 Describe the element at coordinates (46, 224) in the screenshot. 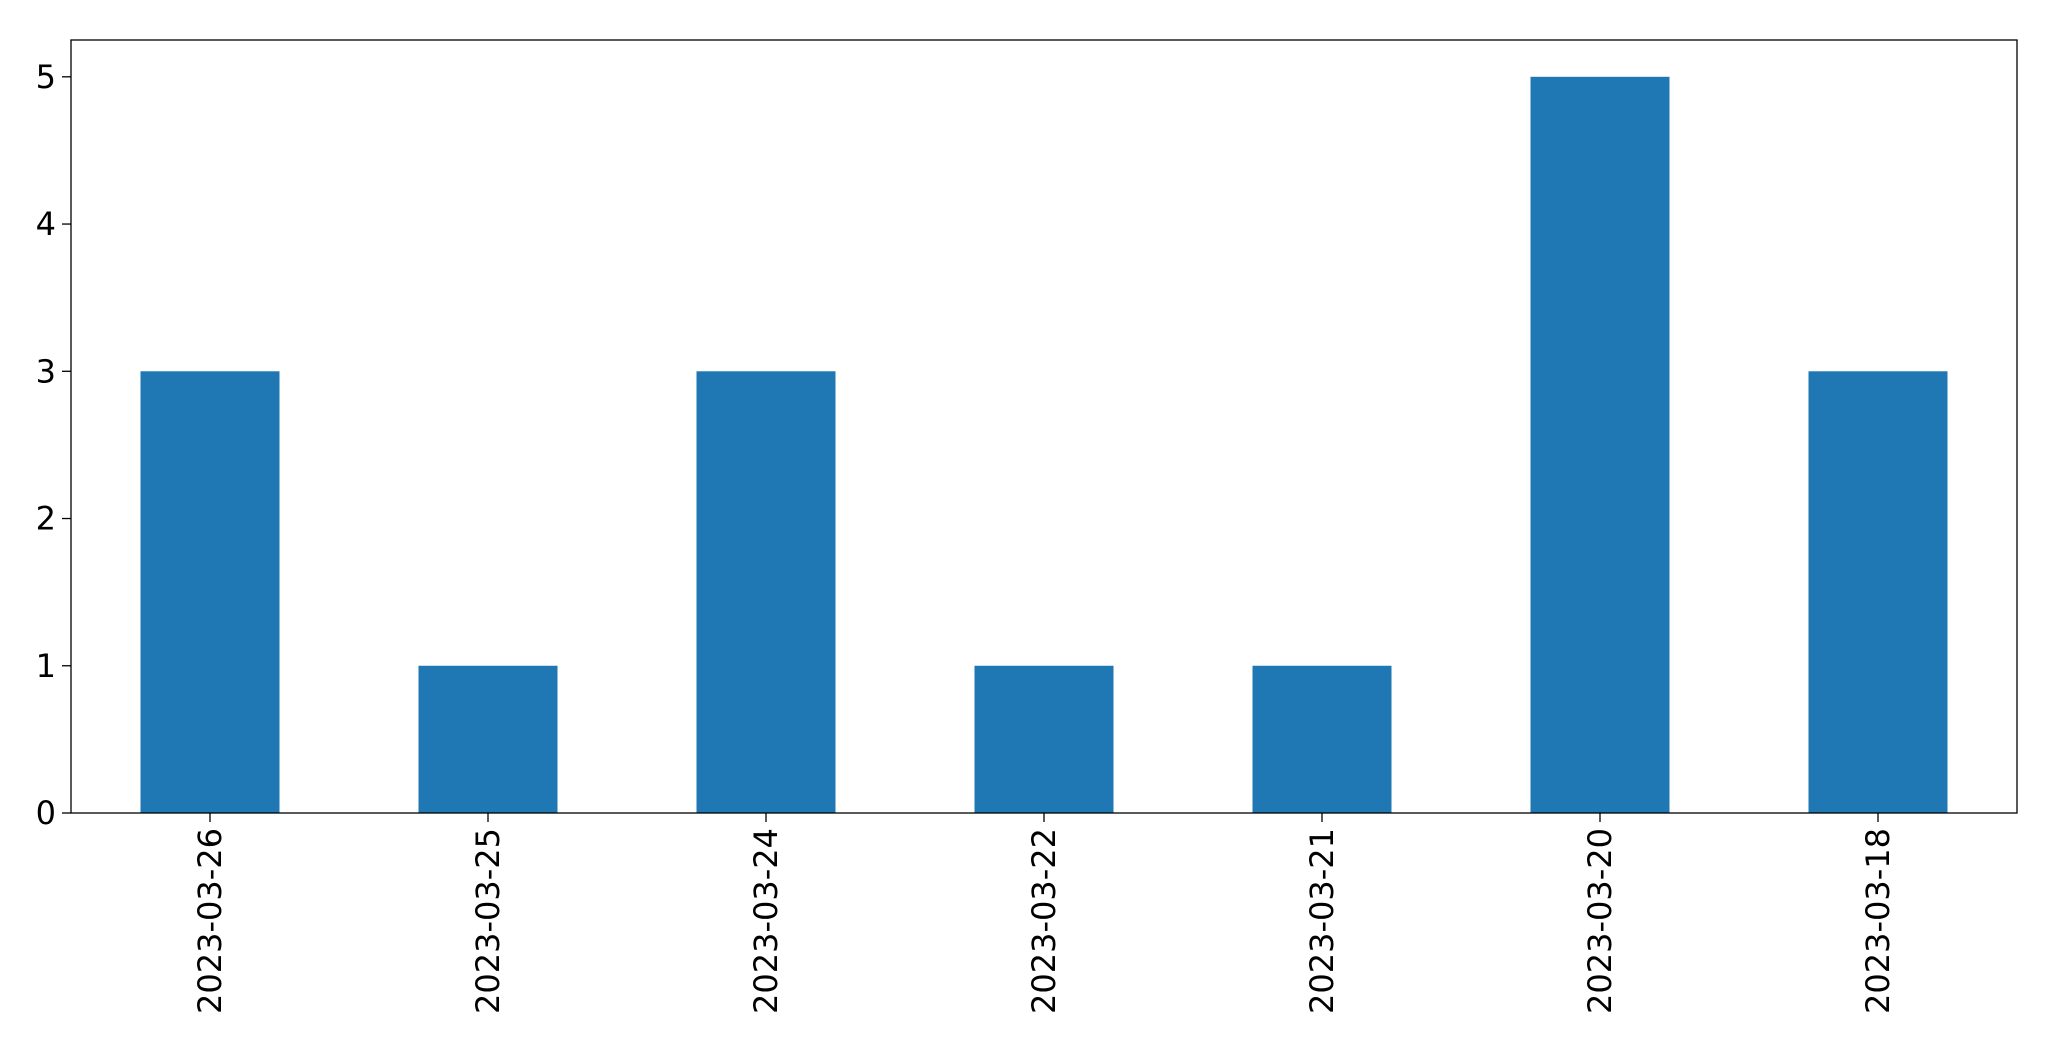

I see `y-tick-label: 4` at that location.